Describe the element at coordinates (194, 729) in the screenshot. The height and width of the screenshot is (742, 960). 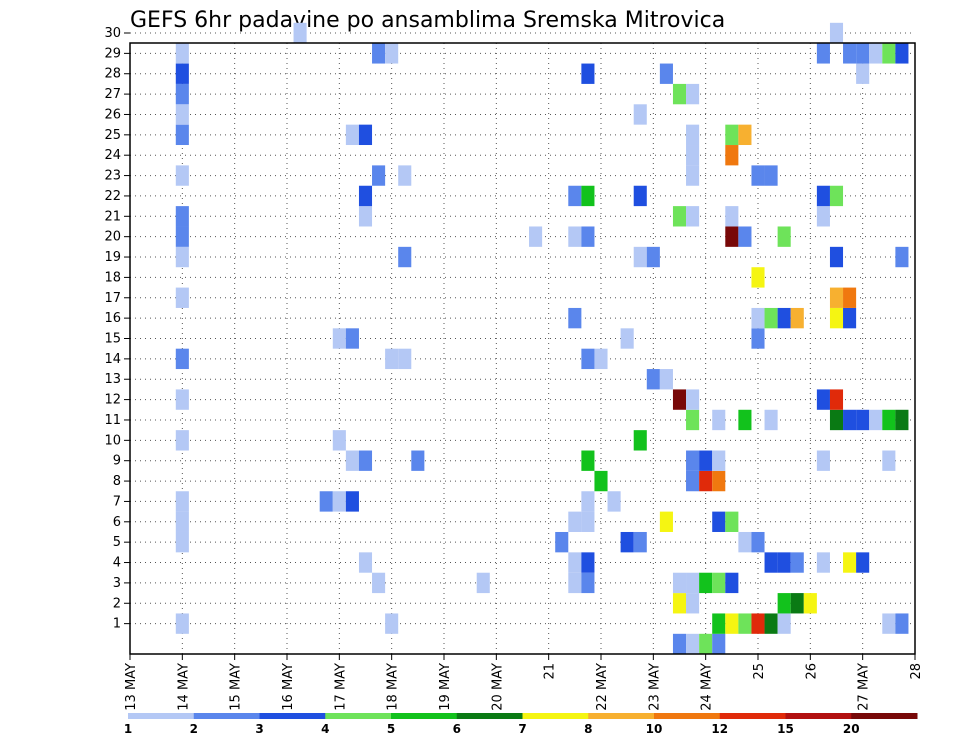
I see `colorbar-label: 2` at that location.